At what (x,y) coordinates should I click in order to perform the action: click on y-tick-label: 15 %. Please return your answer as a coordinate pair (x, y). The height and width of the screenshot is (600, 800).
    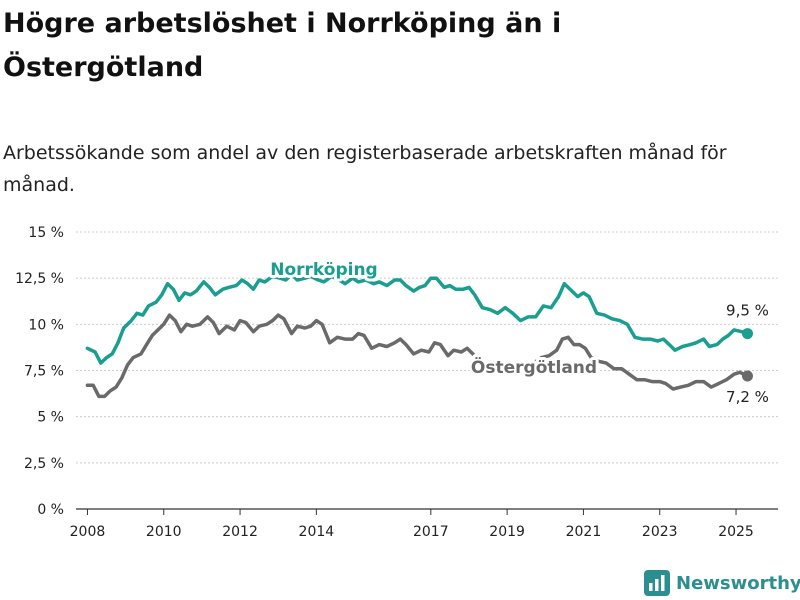
    Looking at the image, I should click on (46, 233).